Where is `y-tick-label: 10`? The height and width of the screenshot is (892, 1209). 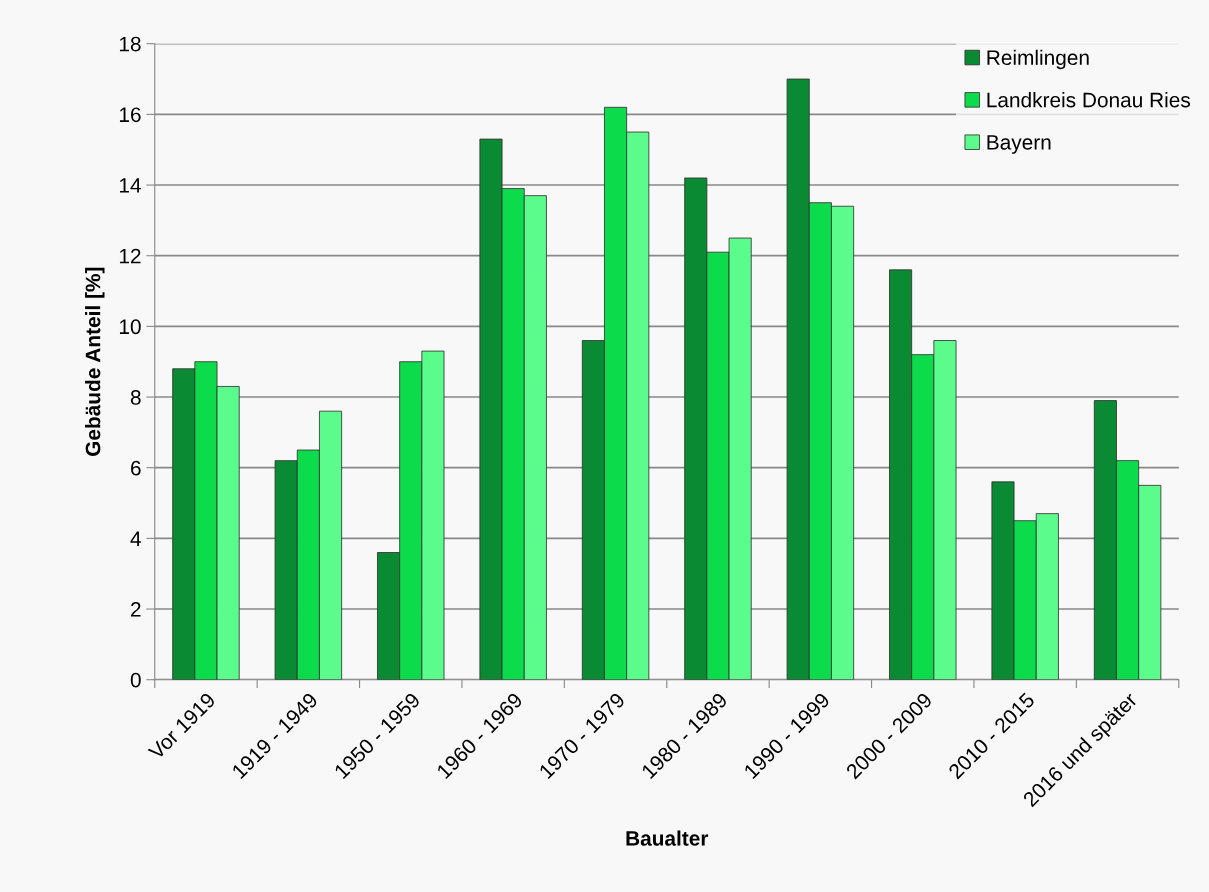 y-tick-label: 10 is located at coordinates (130, 327).